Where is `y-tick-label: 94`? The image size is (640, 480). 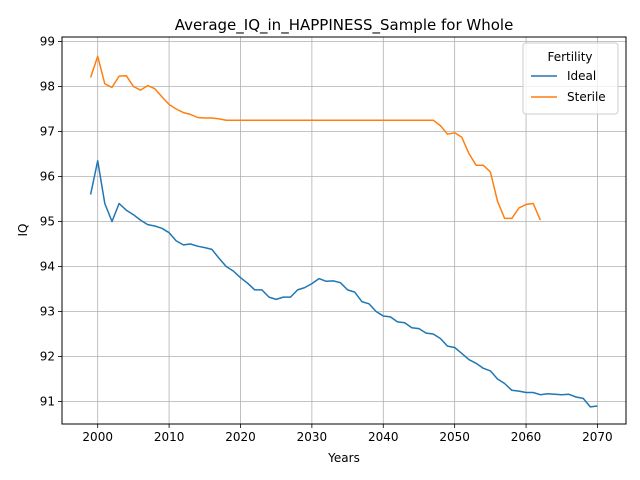 y-tick-label: 94 is located at coordinates (47, 267).